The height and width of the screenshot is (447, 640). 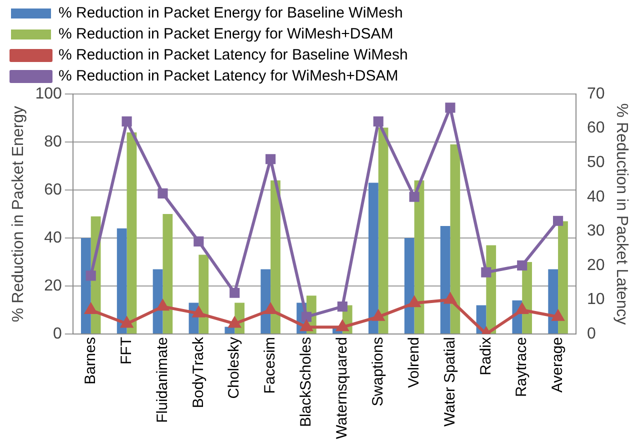 What do you see at coordinates (596, 197) in the screenshot?
I see `y2-tick-label: 40` at bounding box center [596, 197].